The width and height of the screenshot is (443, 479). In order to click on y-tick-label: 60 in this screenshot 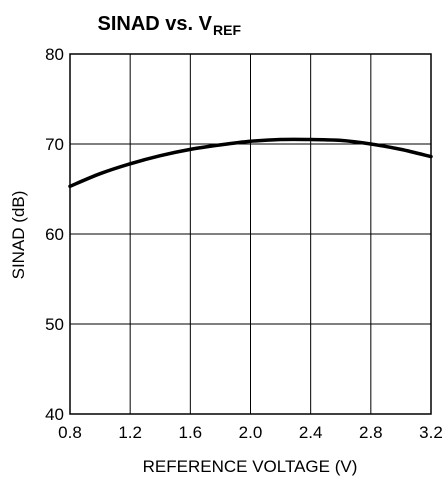, I will do `click(54, 234)`.